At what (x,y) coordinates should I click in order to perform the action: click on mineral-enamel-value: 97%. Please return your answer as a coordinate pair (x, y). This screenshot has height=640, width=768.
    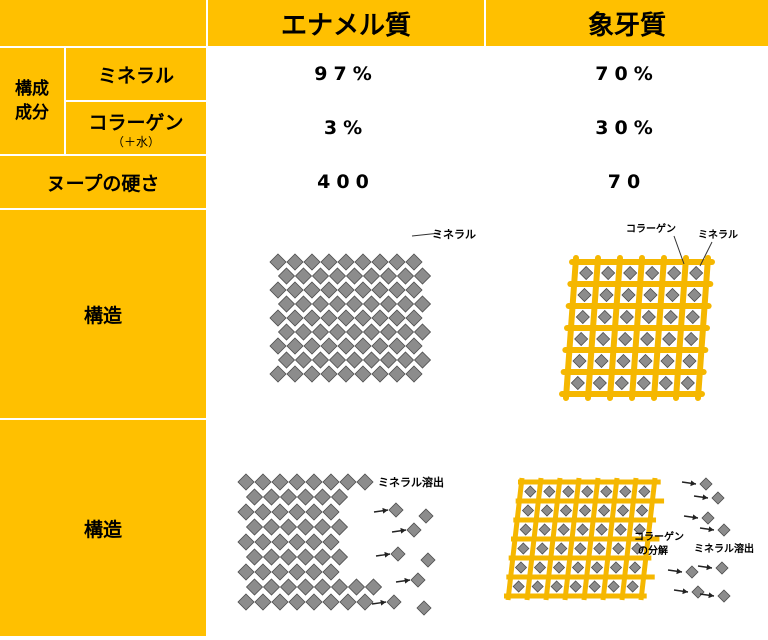
    Looking at the image, I should click on (346, 74).